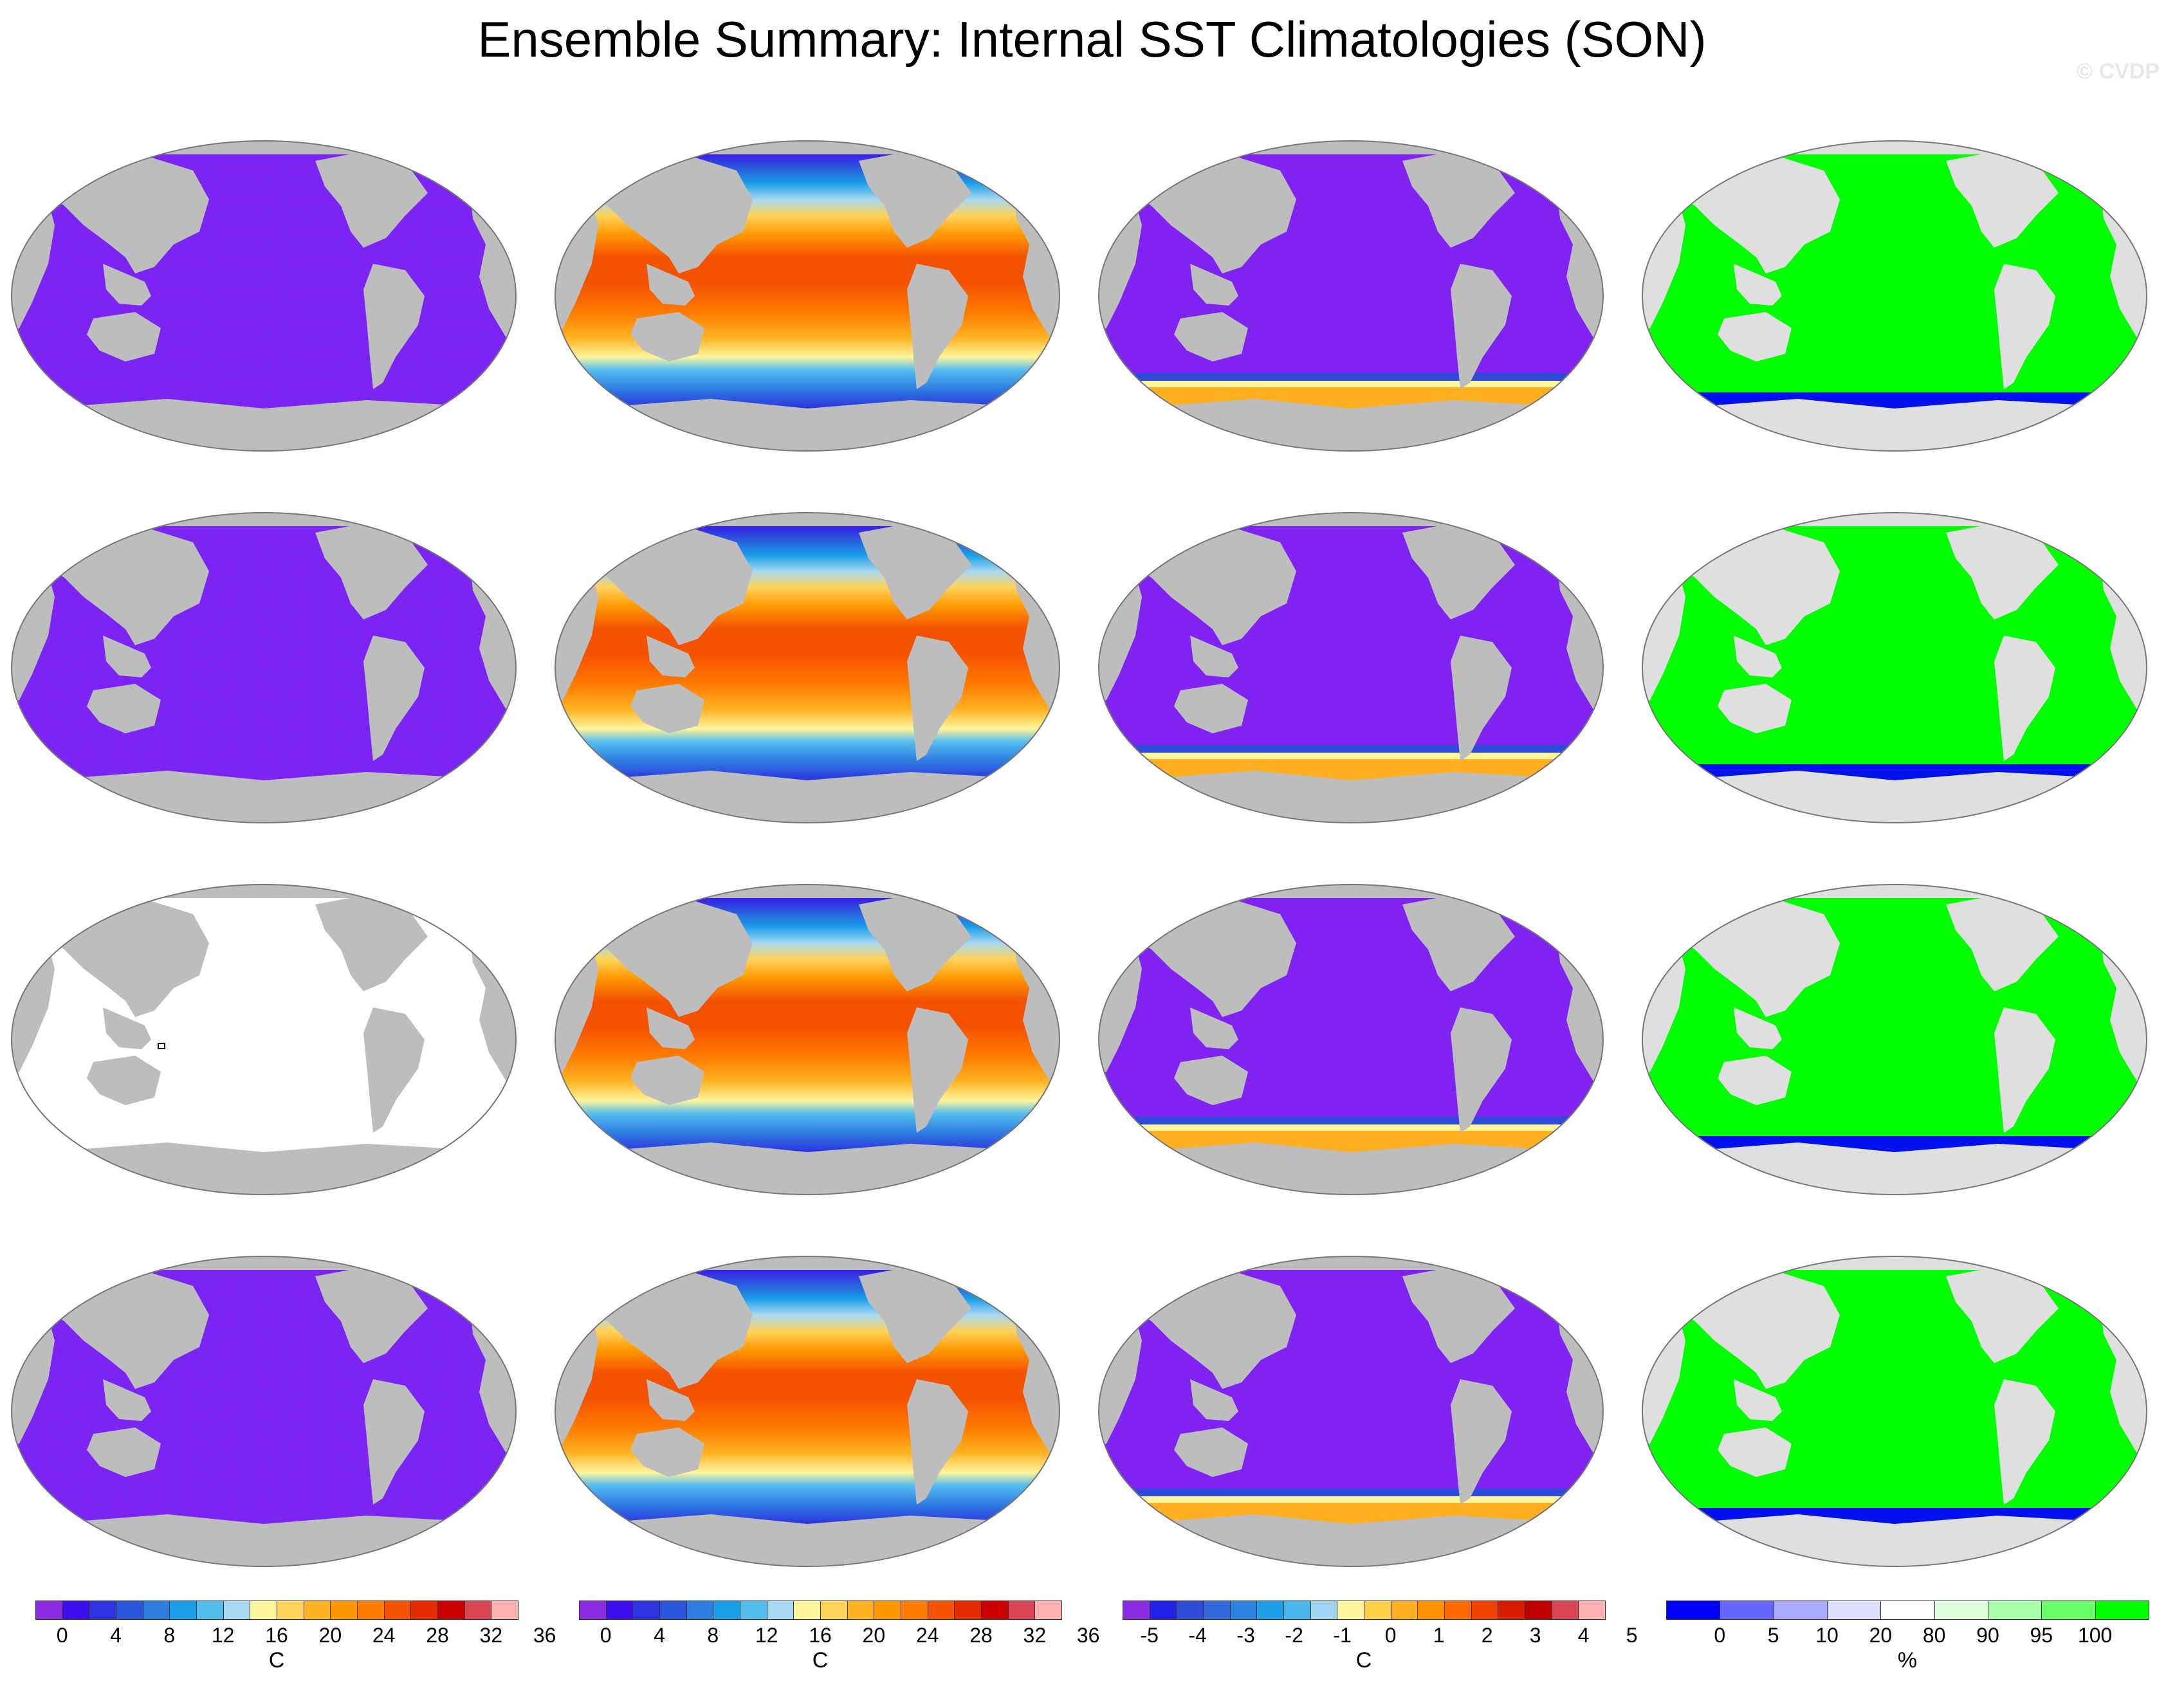 Image resolution: width=2184 pixels, height=1688 pixels. Describe the element at coordinates (1910, 1642) in the screenshot. I see `colorbar-4: 0 5 10 20 80 90 95 100%` at that location.